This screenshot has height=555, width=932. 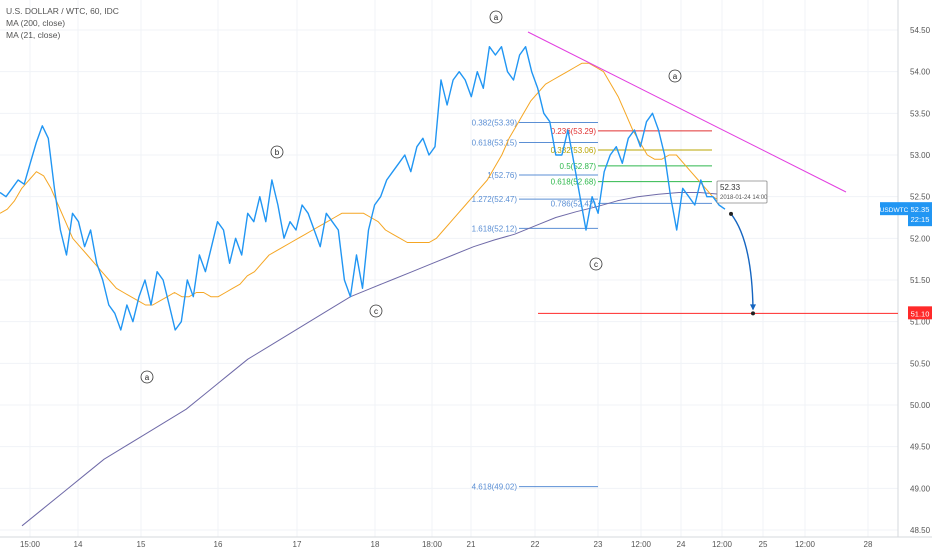 I want to click on symbol-badge-label: USDWTC, so click(x=894, y=210).